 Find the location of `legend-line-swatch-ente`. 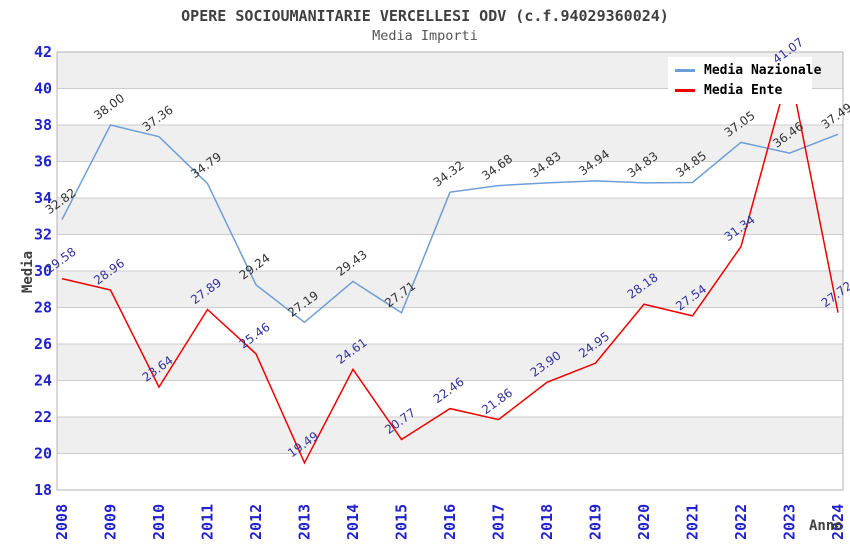

legend-line-swatch-ente is located at coordinates (685, 90).